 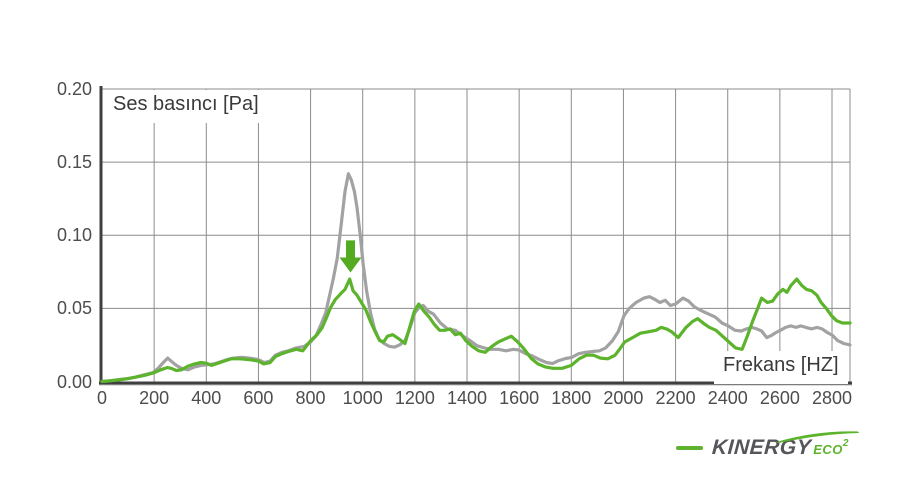 What do you see at coordinates (350, 256) in the screenshot?
I see `reduction-arrow-icon` at bounding box center [350, 256].